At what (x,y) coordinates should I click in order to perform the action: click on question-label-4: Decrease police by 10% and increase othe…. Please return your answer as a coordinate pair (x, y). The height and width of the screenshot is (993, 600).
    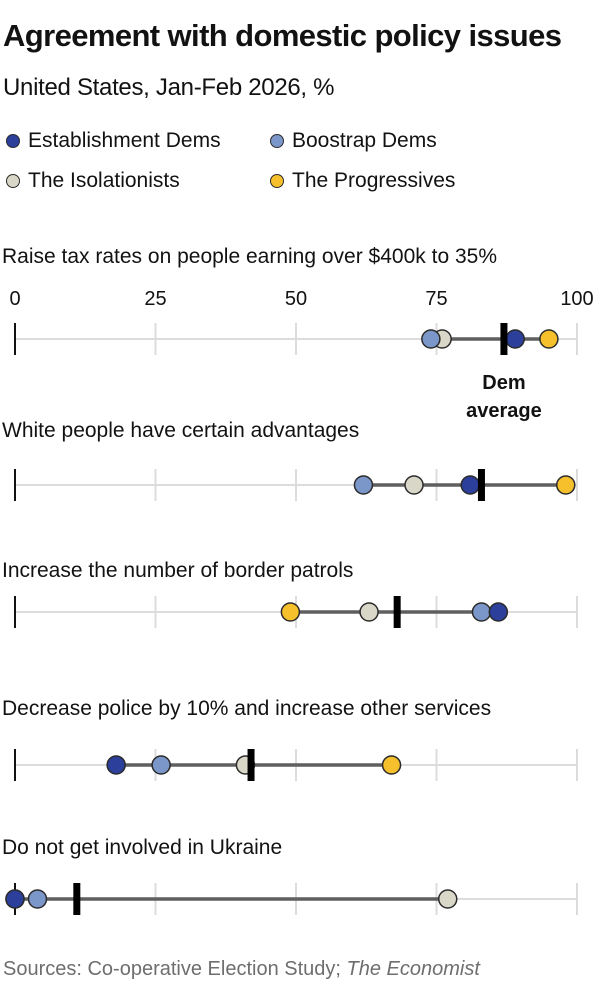
    Looking at the image, I should click on (246, 708).